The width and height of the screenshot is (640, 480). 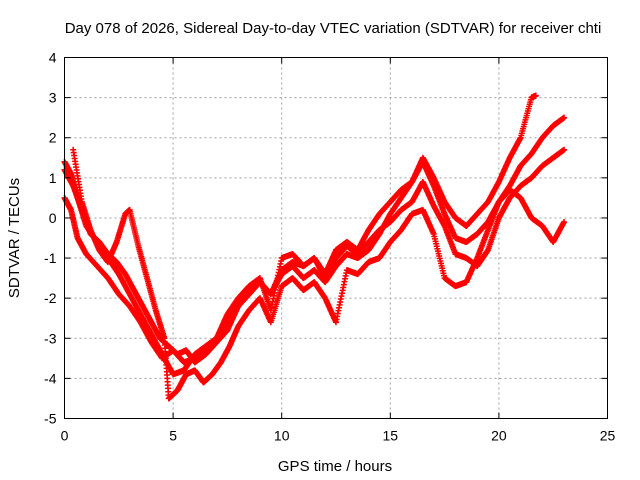 What do you see at coordinates (338, 436) in the screenshot?
I see `x-tick-labels: 0 5 10 15 20 25` at bounding box center [338, 436].